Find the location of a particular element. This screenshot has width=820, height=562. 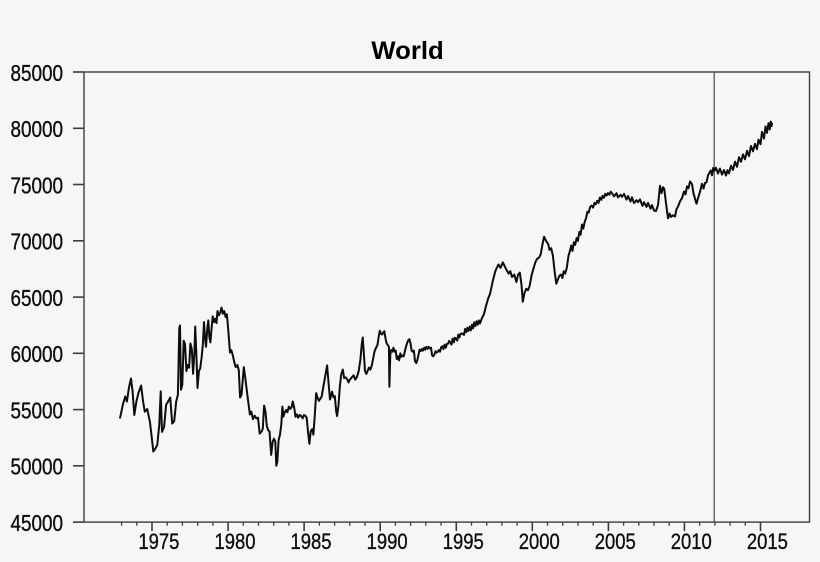

svg-text: 70000 is located at coordinates (37, 242).